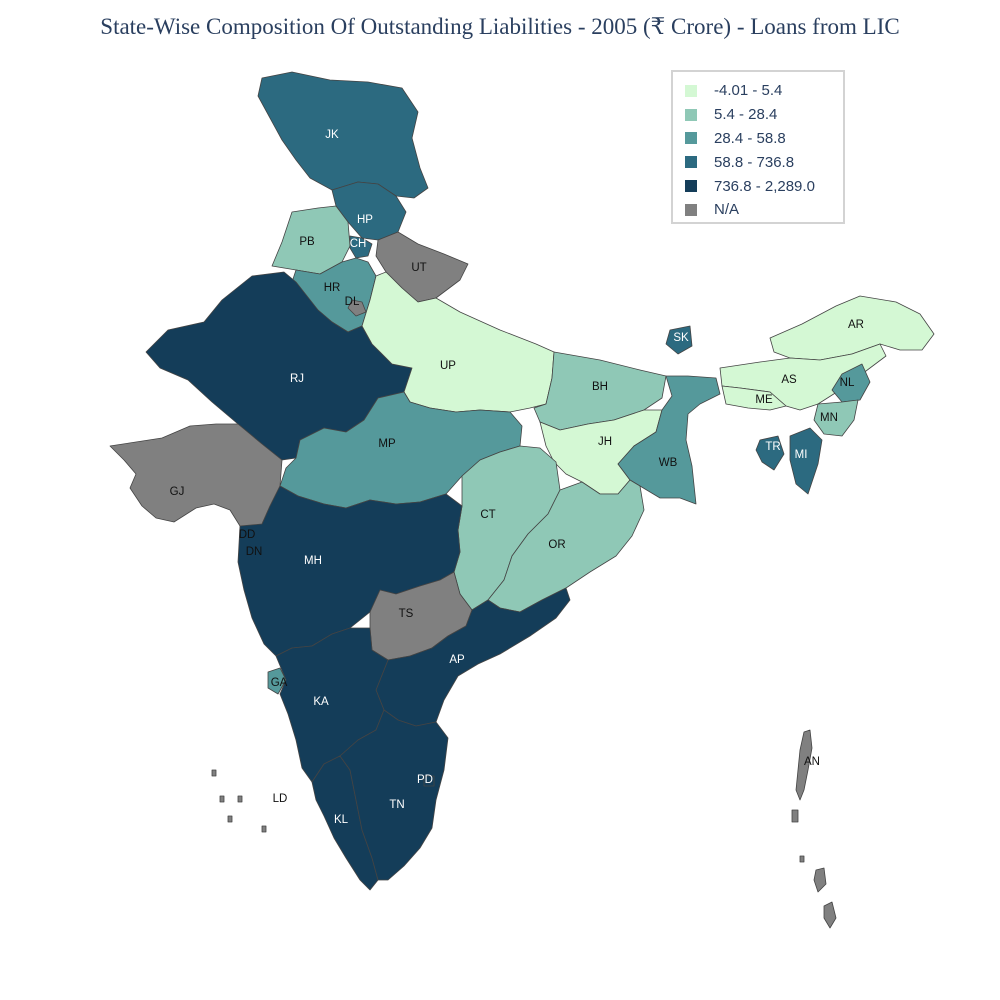 This screenshot has width=1000, height=1000. Describe the element at coordinates (801, 455) in the screenshot. I see `region-label-mi: MI` at that location.